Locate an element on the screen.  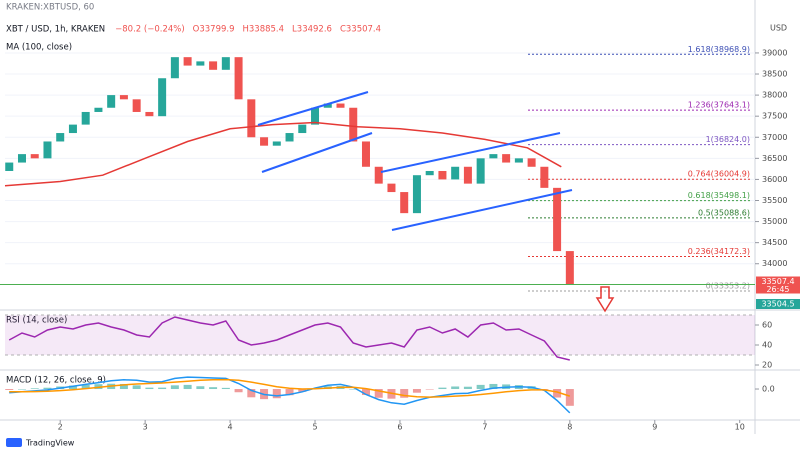
x-tick-label: 10 is located at coordinates (740, 427).